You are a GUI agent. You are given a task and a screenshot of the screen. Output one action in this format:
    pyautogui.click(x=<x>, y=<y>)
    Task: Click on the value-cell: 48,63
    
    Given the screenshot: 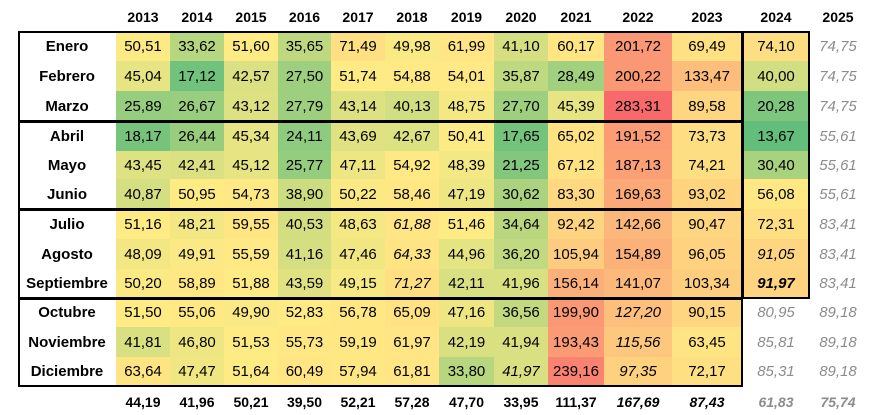 What is the action you would take?
    pyautogui.click(x=358, y=224)
    